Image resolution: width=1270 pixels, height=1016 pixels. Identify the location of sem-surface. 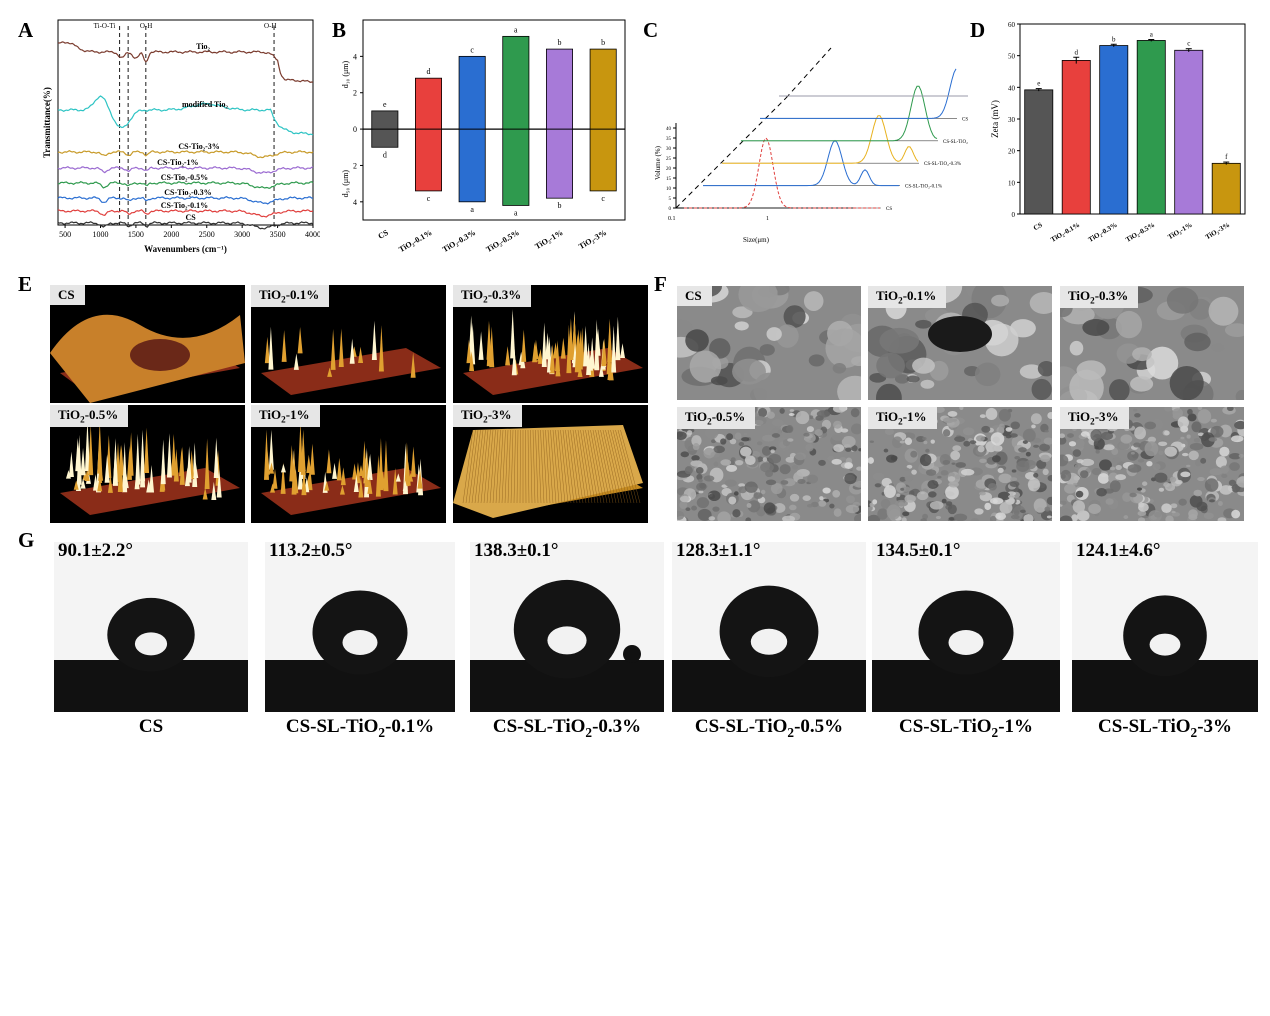
(769, 343).